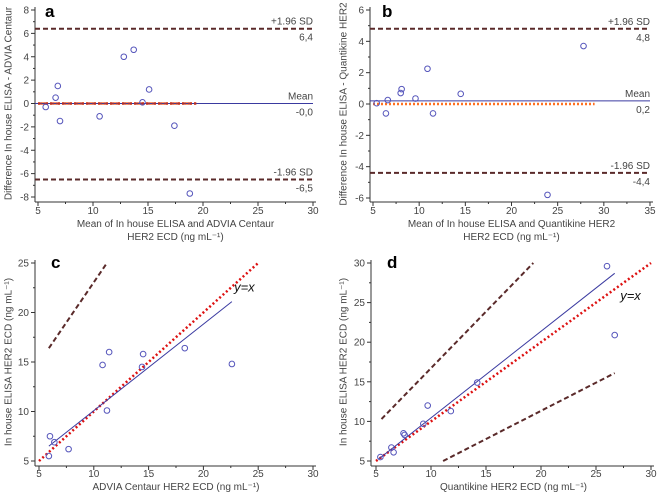 Image resolution: width=658 pixels, height=493 pixels. I want to click on y-axis-title: In house ELISA HER2 ECD (ng mL⁻¹), so click(344, 362).